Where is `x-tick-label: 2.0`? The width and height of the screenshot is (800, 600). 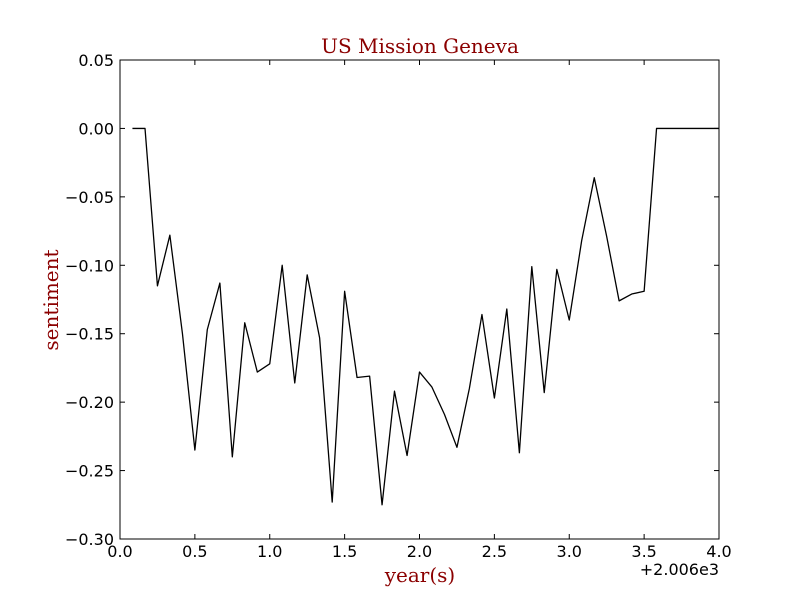 x-tick-label: 2.0 is located at coordinates (419, 551).